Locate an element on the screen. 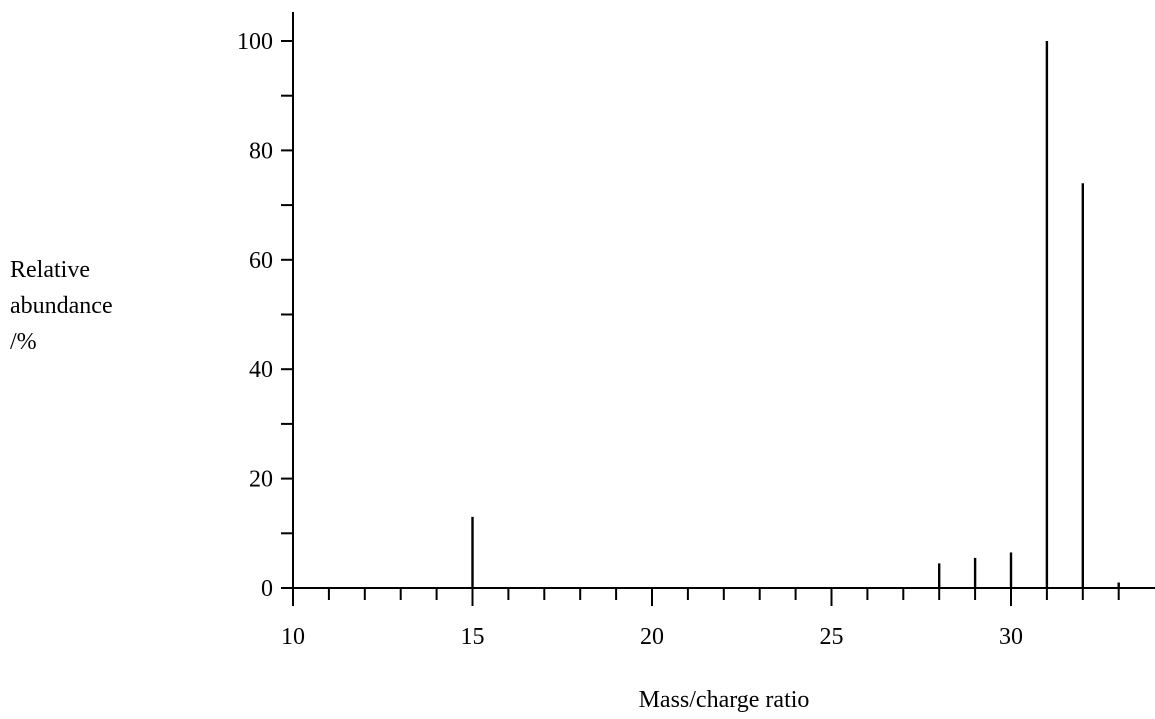 The image size is (1155, 719). y-axis-label: Relative abundance /% is located at coordinates (61, 306).